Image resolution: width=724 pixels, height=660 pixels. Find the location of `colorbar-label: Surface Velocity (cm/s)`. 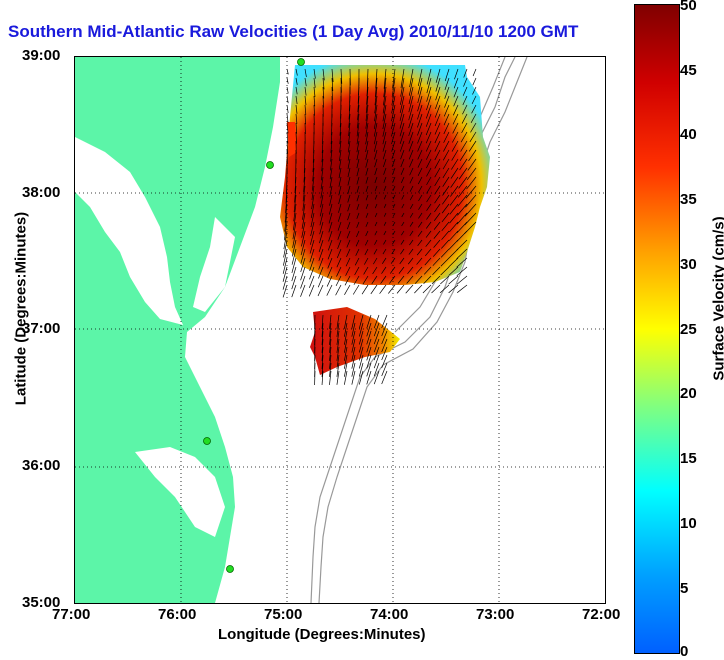

colorbar-label: Surface Velocity (cm/s) is located at coordinates (717, 299).